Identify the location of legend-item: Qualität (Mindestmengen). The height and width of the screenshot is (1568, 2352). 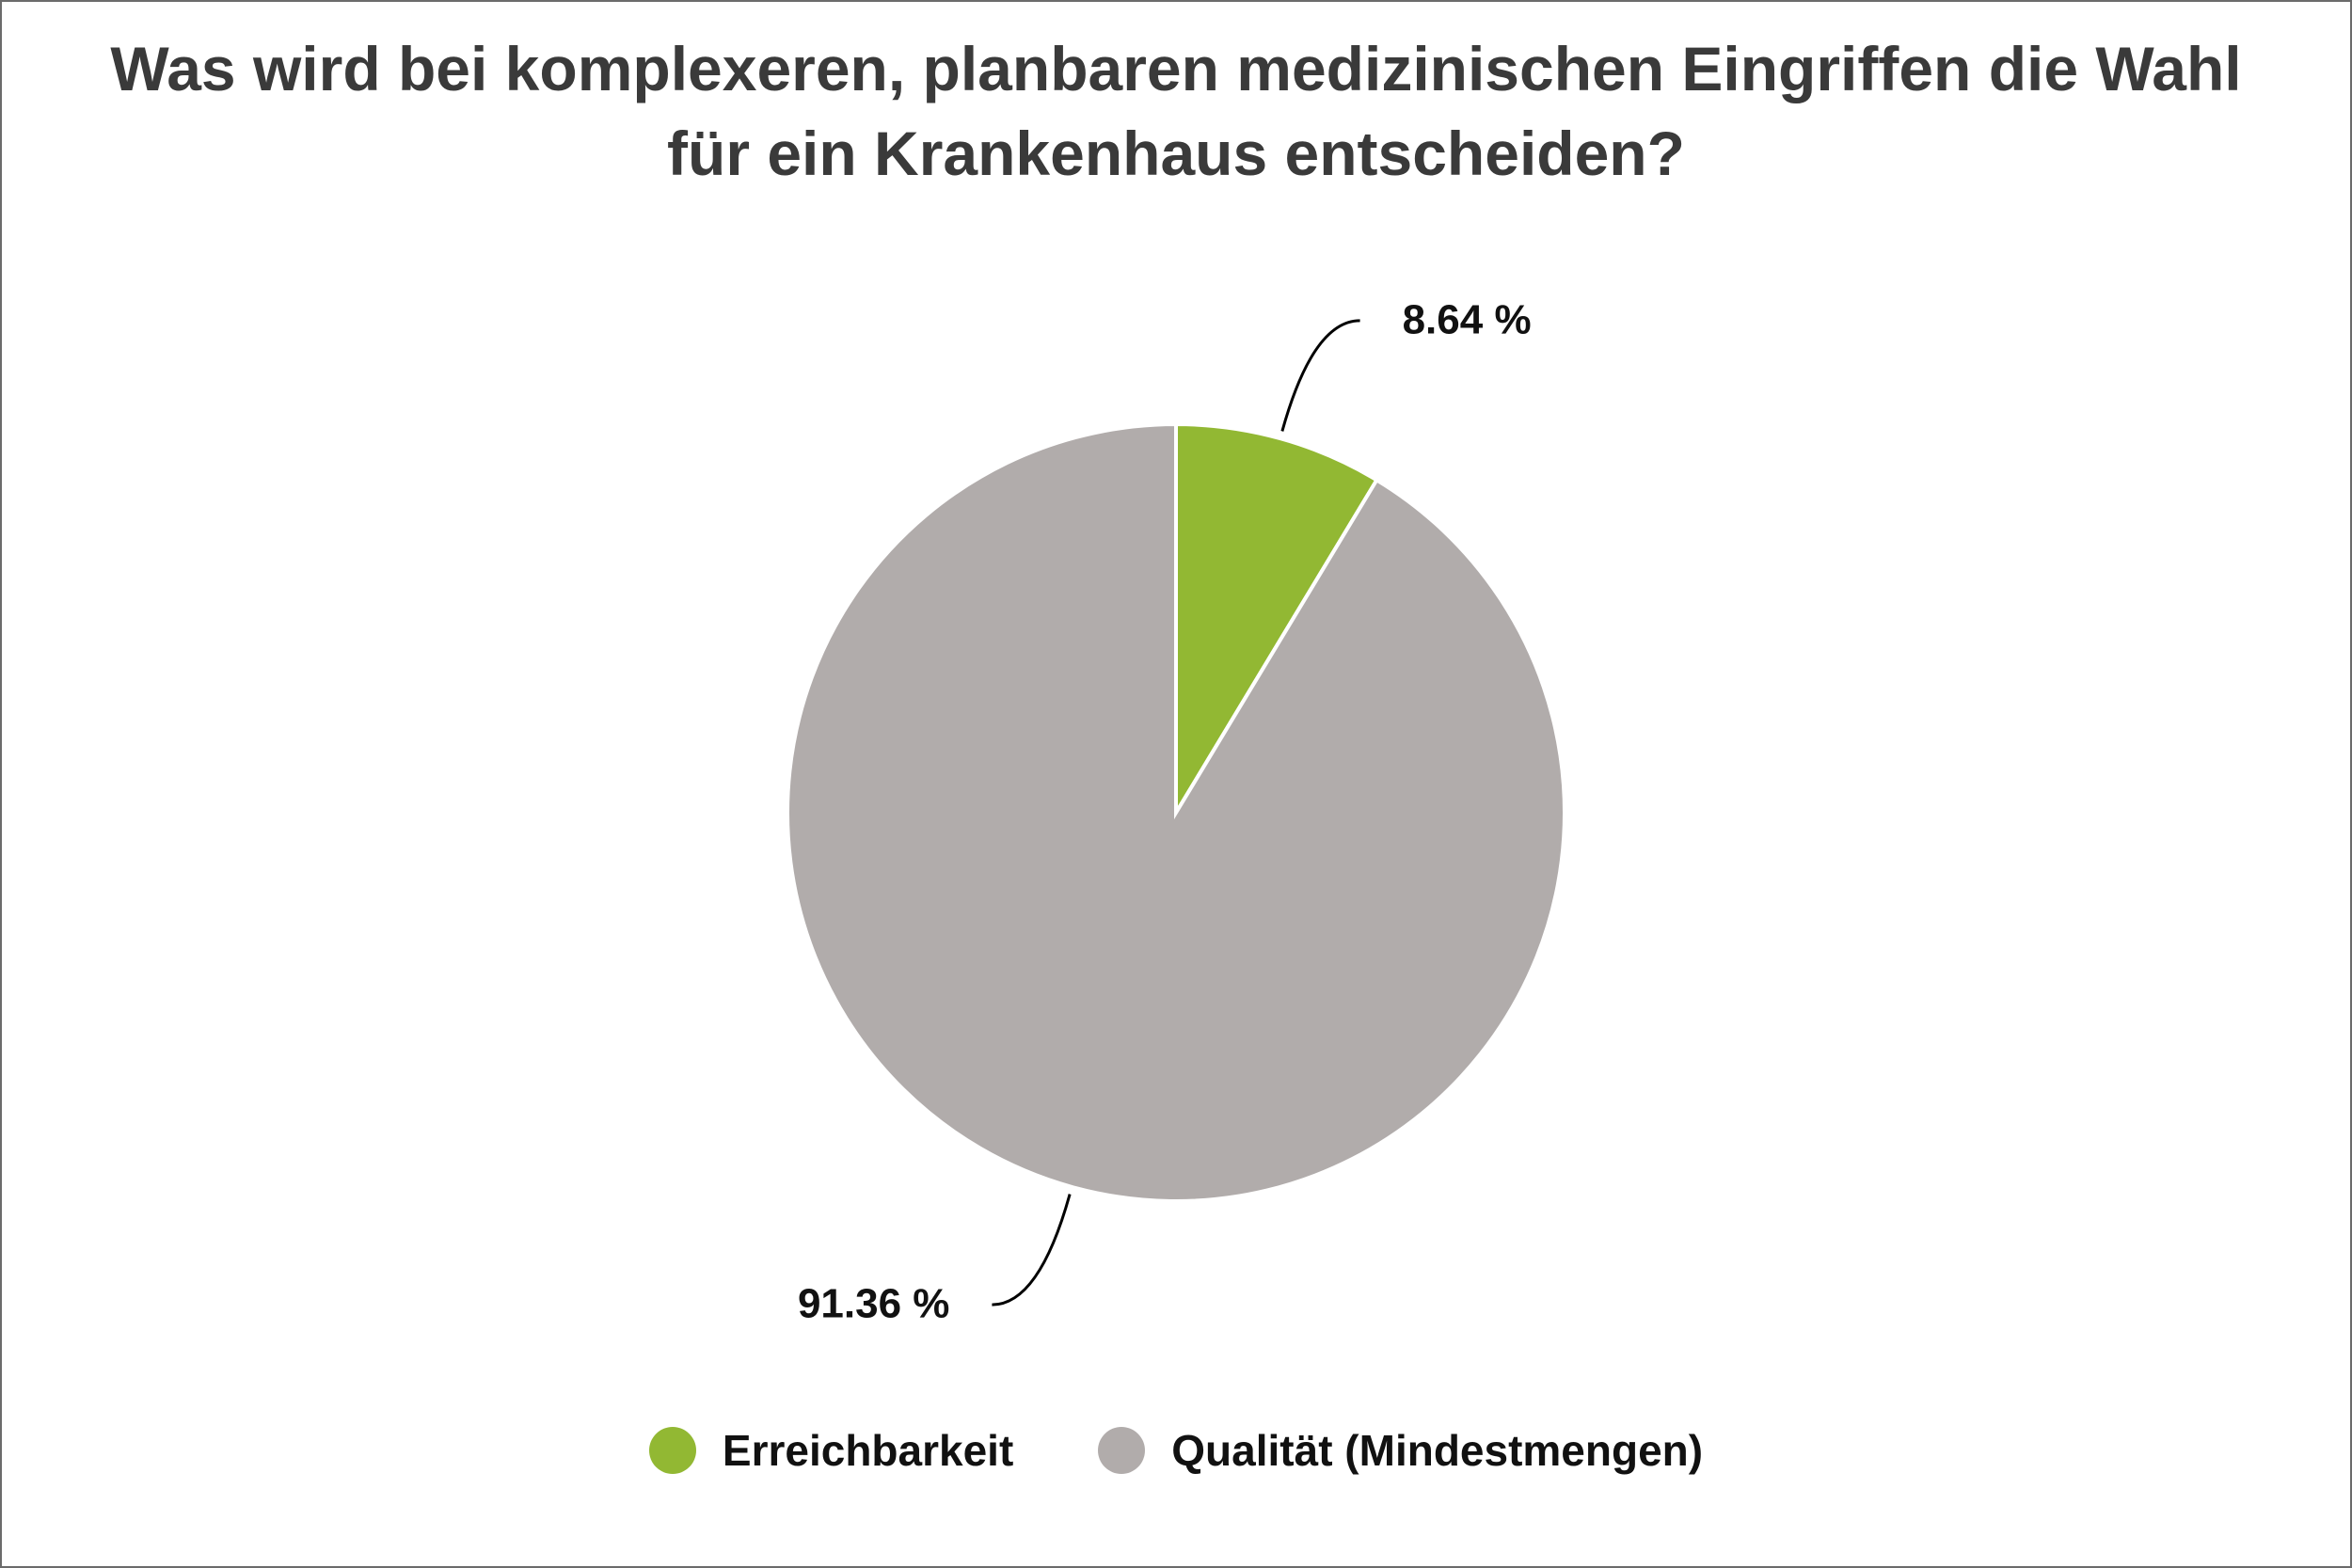
(1400, 1450).